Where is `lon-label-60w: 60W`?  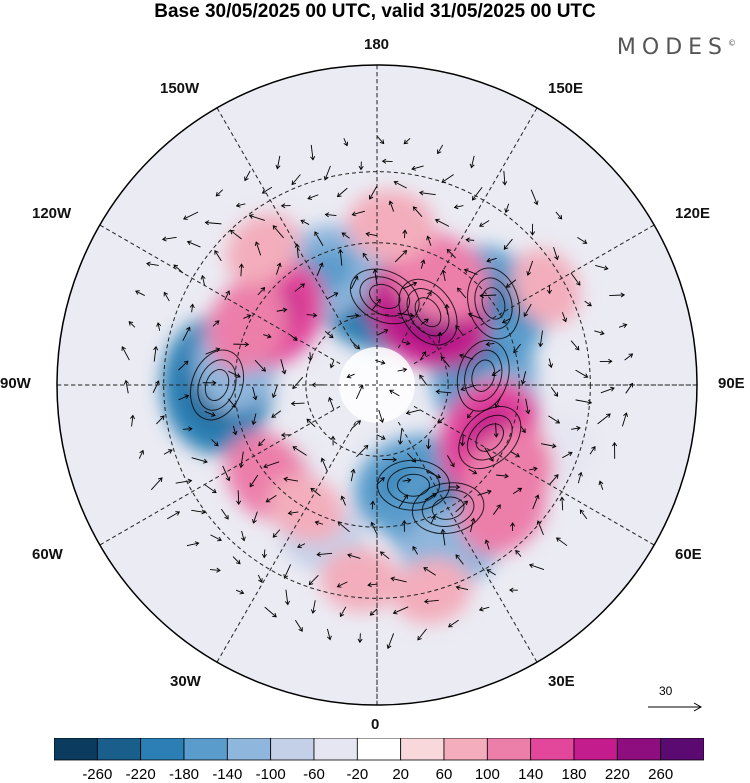 lon-label-60w: 60W is located at coordinates (47, 554).